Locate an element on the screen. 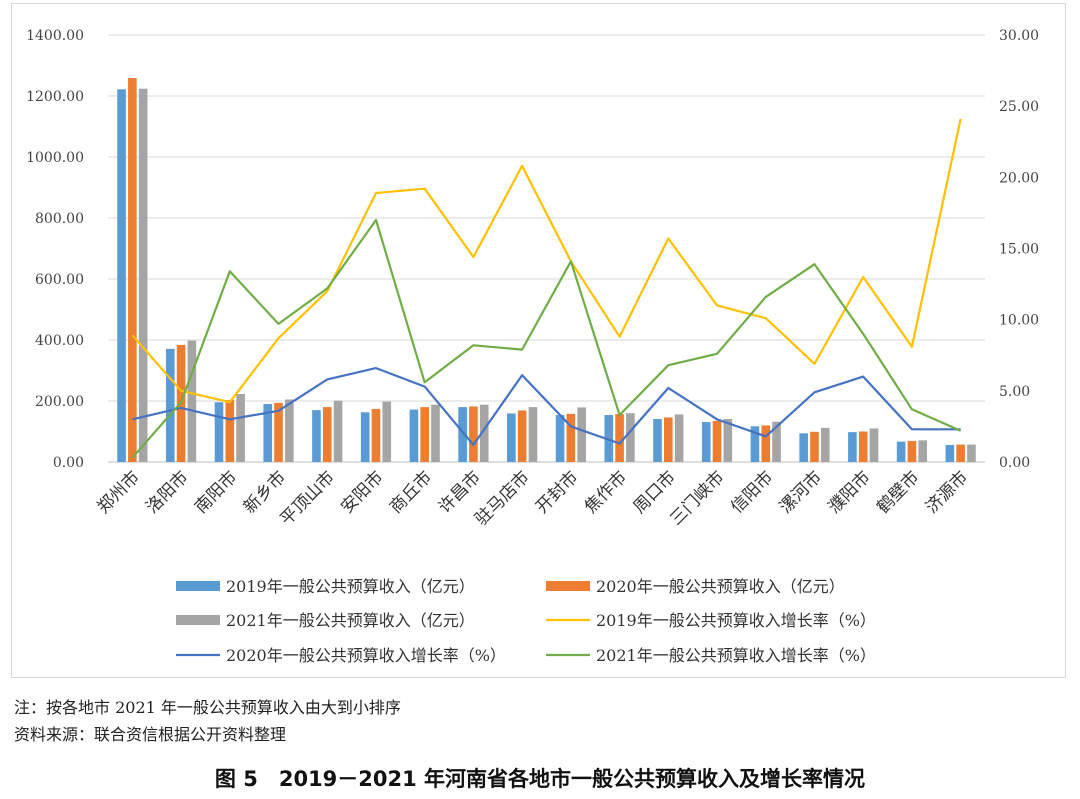 The image size is (1080, 799). x-tick-label: 洛阳市 is located at coordinates (167, 492).